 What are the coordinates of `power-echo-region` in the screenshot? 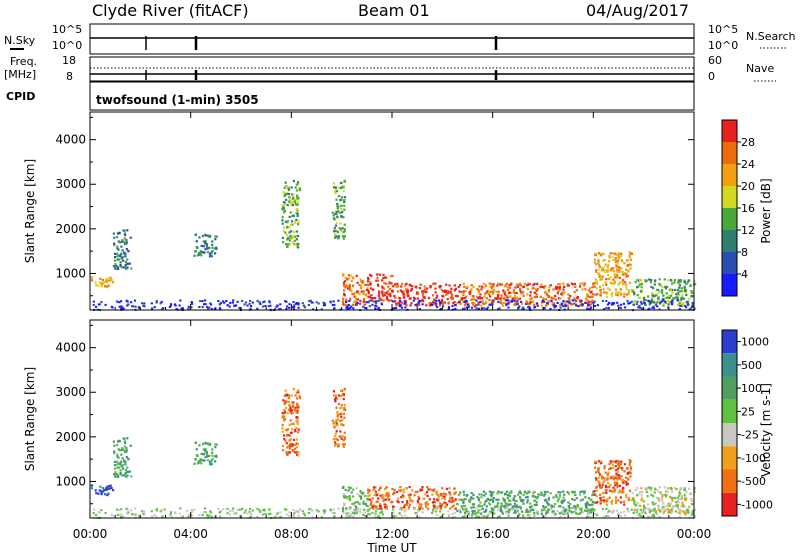 It's located at (355, 290).